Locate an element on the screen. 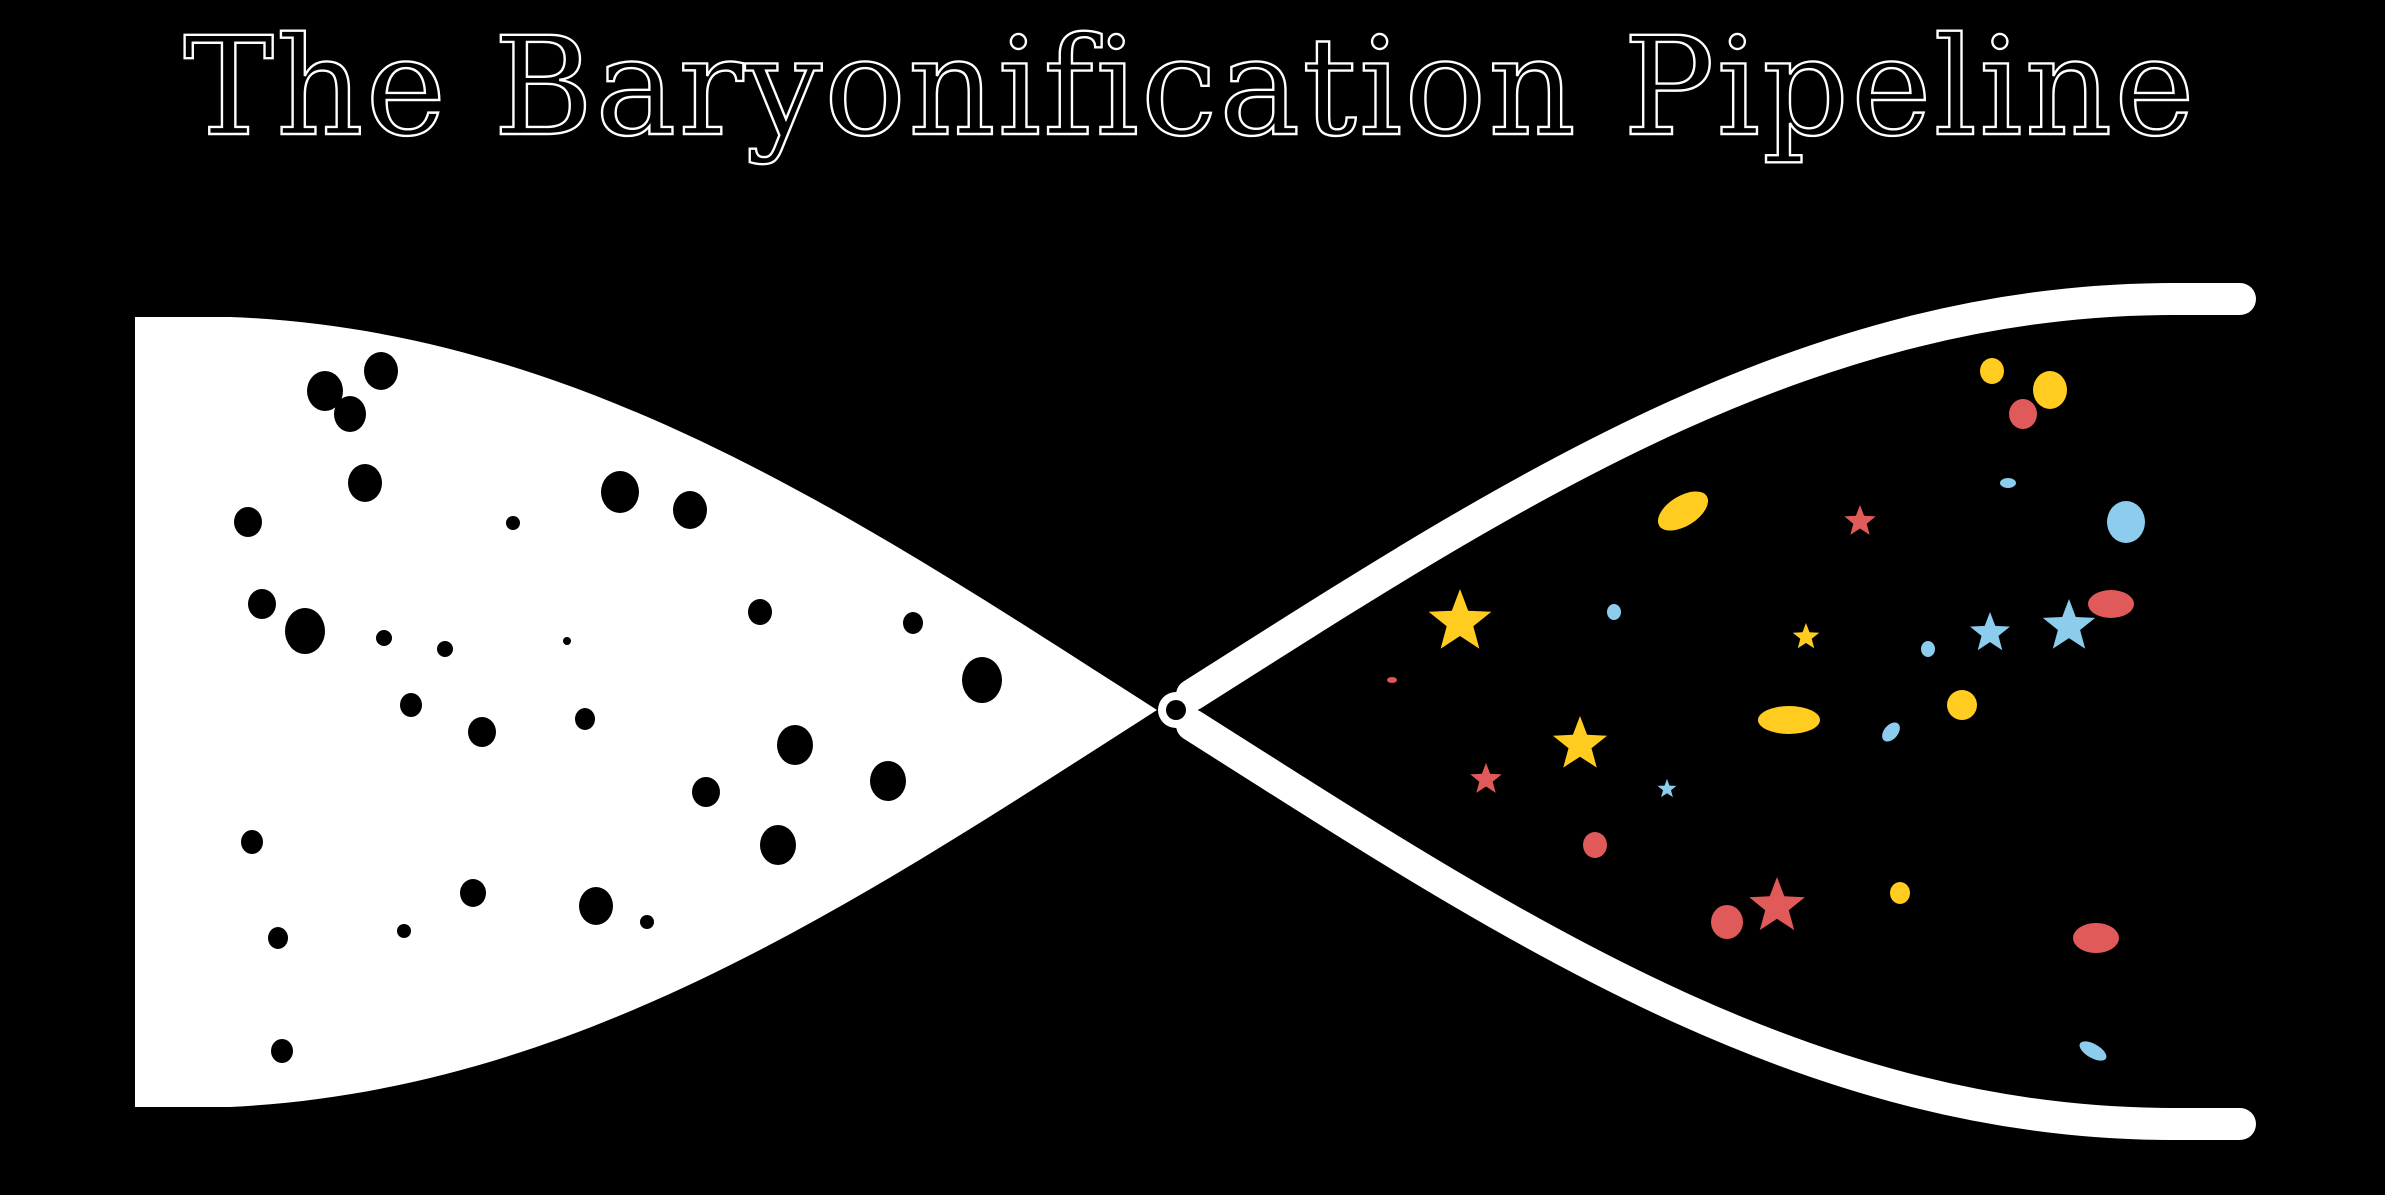  diagram-title: The Baryonification Pipeline is located at coordinates (1189, 88).